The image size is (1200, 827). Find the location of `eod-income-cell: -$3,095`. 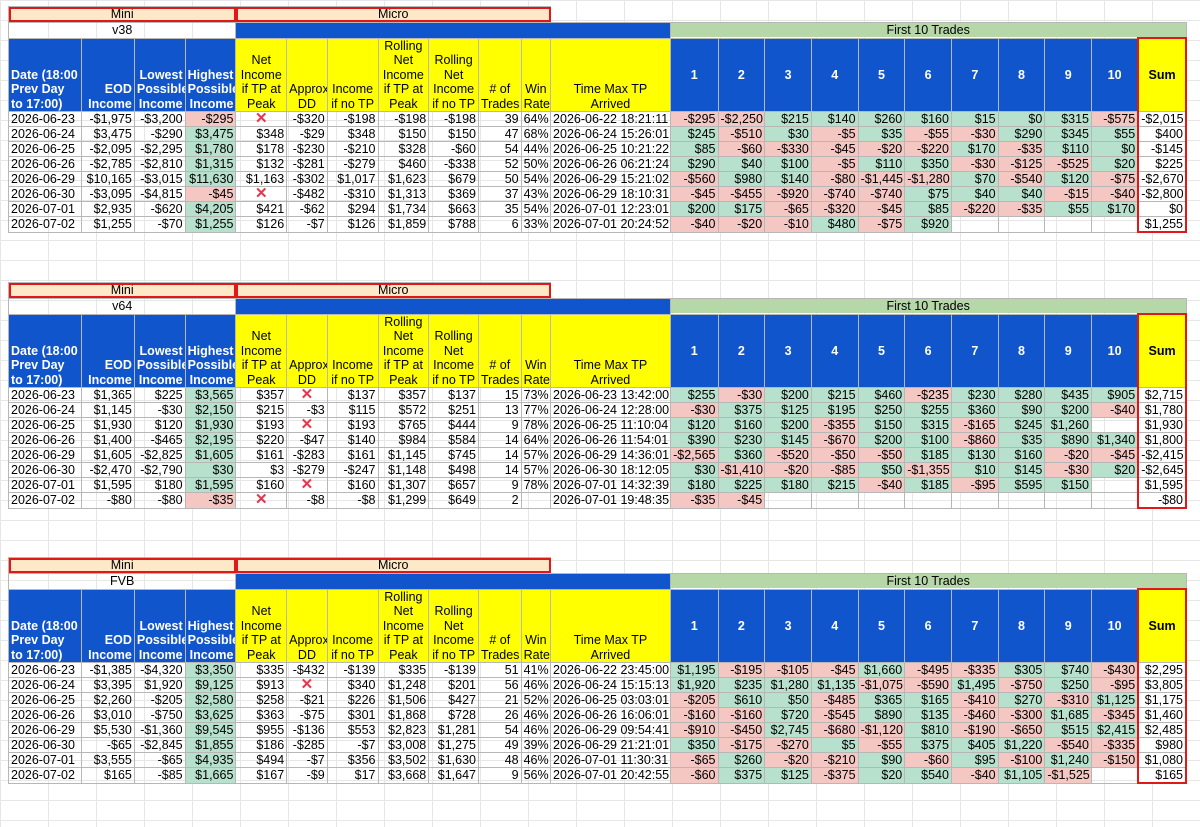

eod-income-cell: -$3,095 is located at coordinates (108, 194).